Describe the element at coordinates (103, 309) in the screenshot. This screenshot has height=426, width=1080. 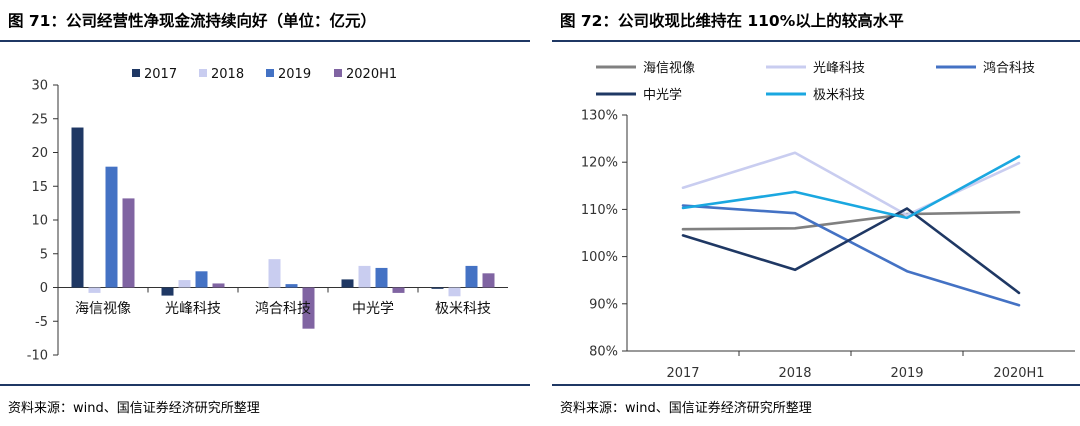
I see `x-category-label: 海信视像` at that location.